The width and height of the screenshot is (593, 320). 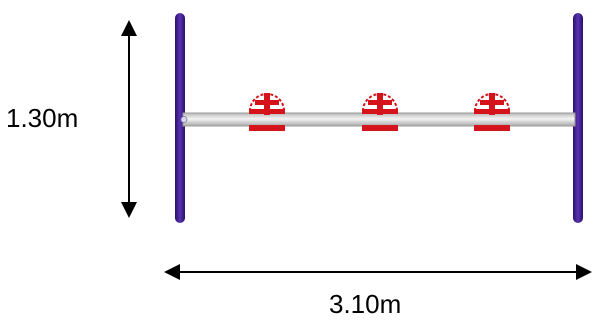 I want to click on height-dimension-arrow, so click(x=129, y=119).